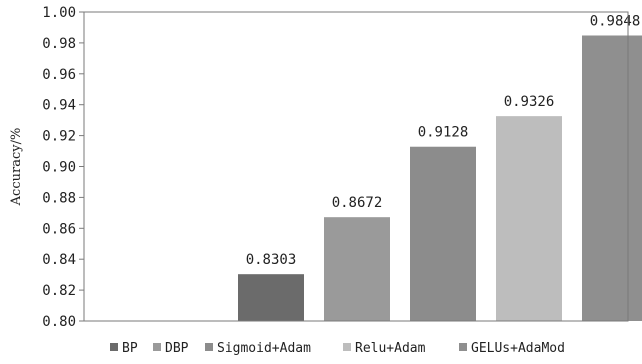 The width and height of the screenshot is (642, 364). Describe the element at coordinates (177, 348) in the screenshot. I see `legend-label: DBP` at that location.